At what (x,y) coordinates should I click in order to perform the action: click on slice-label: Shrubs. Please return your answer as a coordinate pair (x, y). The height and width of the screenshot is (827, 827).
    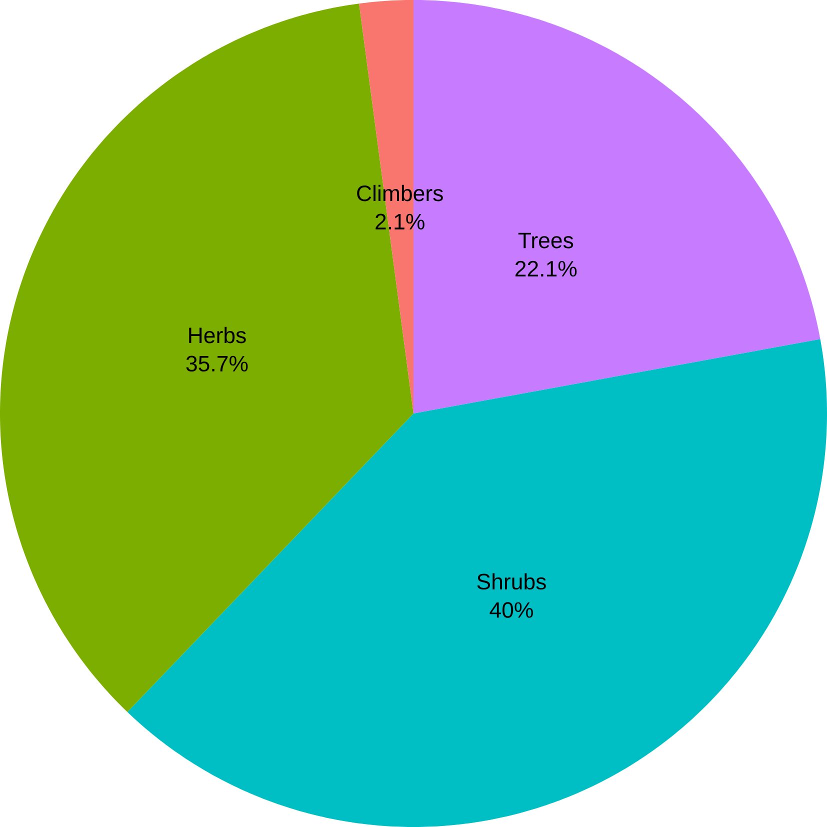
    Looking at the image, I should click on (511, 581).